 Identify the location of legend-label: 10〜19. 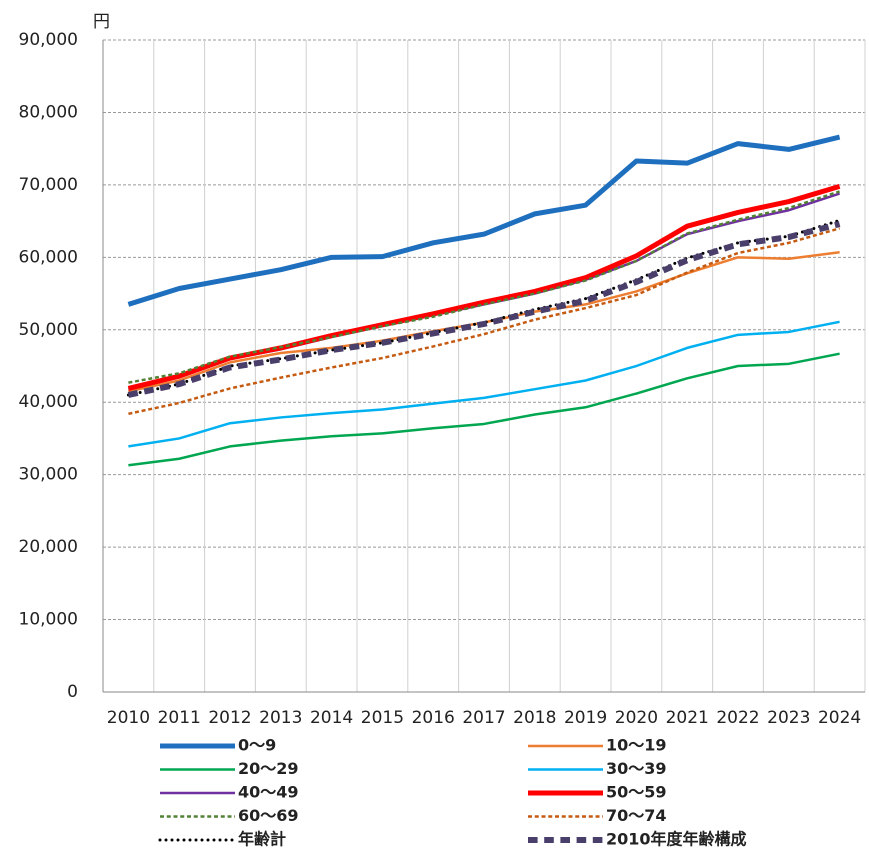
(636, 745).